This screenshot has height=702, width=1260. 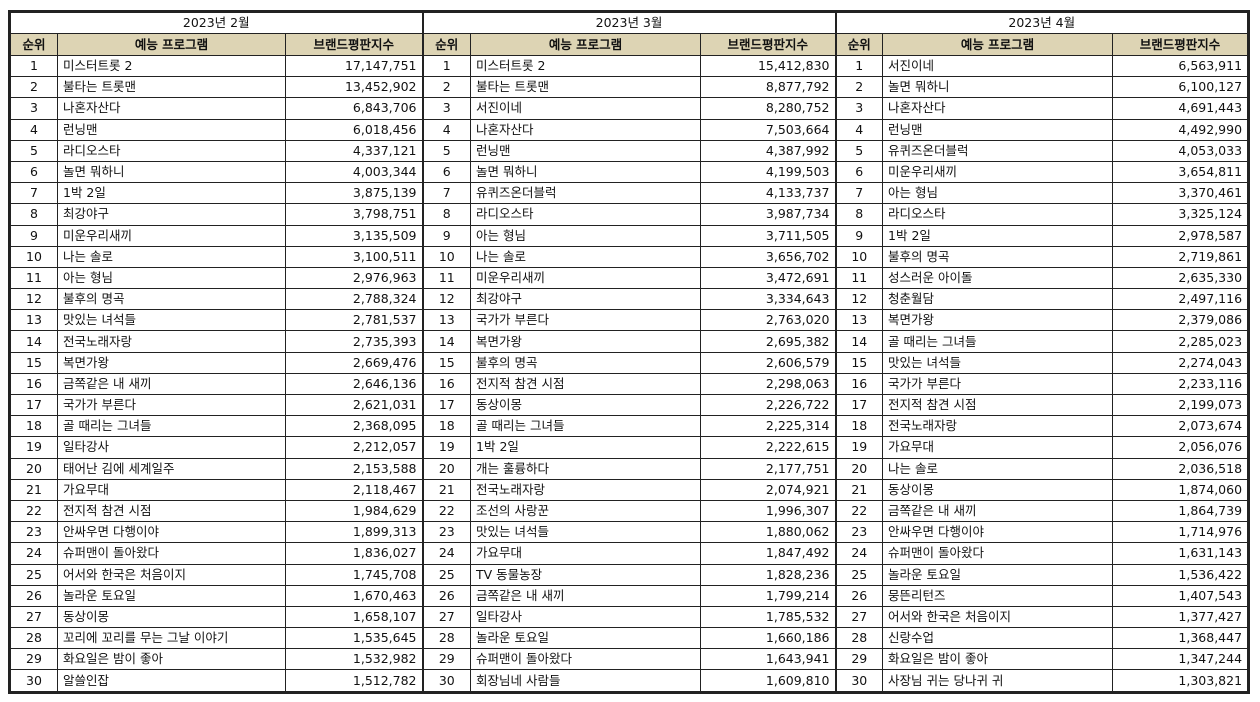 I want to click on rank-cell: 23, so click(x=859, y=532).